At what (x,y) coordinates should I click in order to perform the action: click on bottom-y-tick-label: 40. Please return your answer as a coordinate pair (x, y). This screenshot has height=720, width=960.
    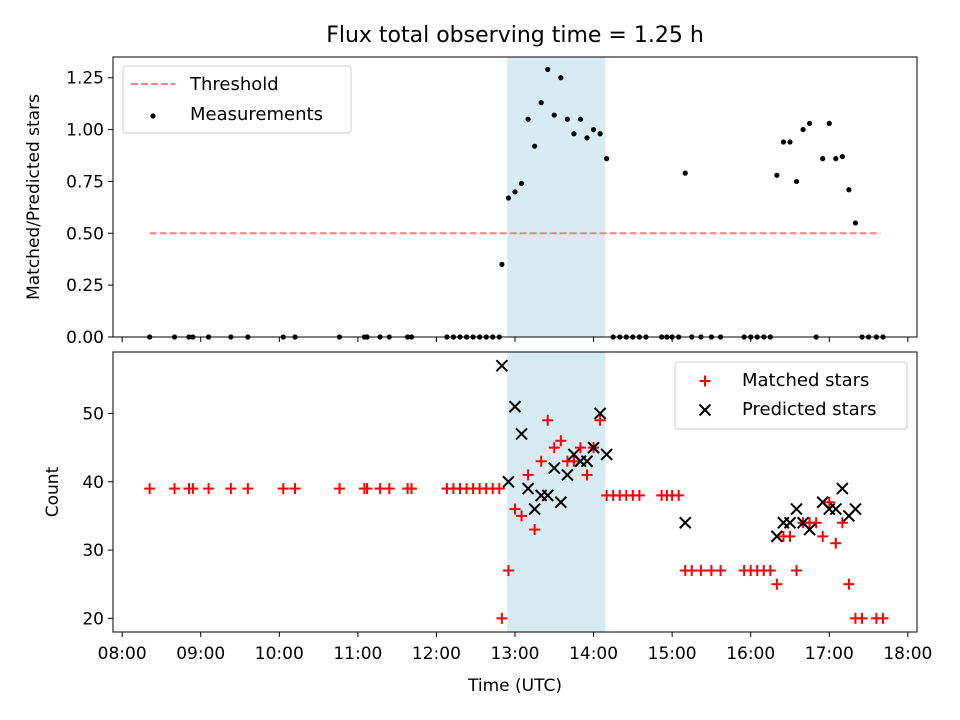
    Looking at the image, I should click on (93, 483).